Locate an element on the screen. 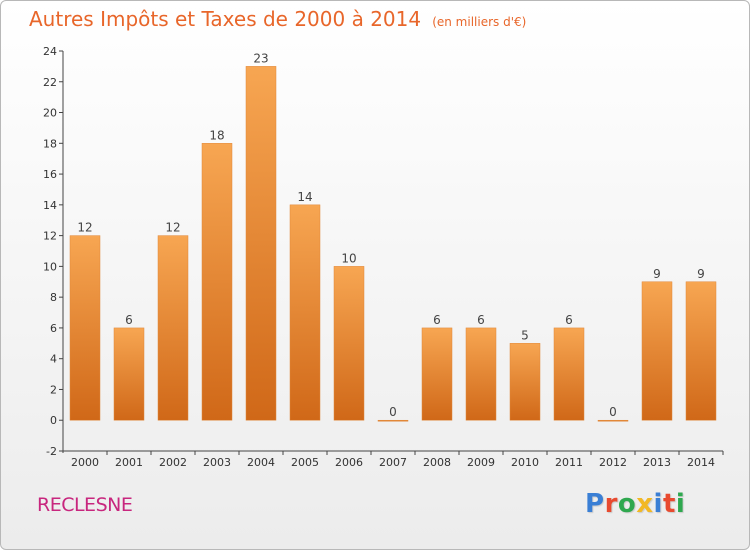 This screenshot has width=750, height=550. x-tick-label: 2009 is located at coordinates (481, 462).